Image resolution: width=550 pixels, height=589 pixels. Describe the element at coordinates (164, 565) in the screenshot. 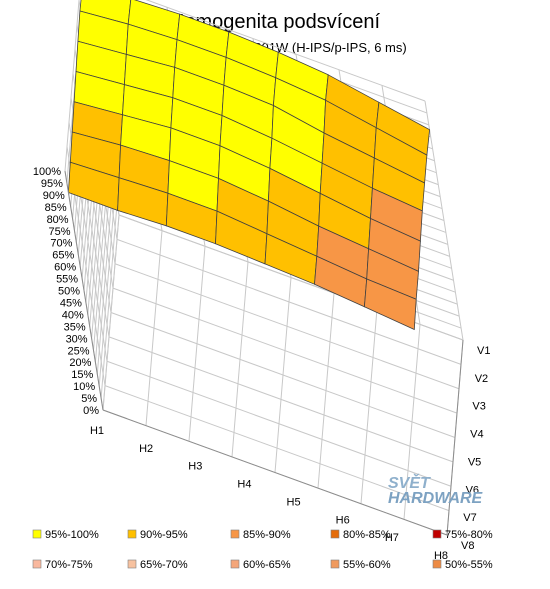

I see `legend-label: 65%-70%` at that location.